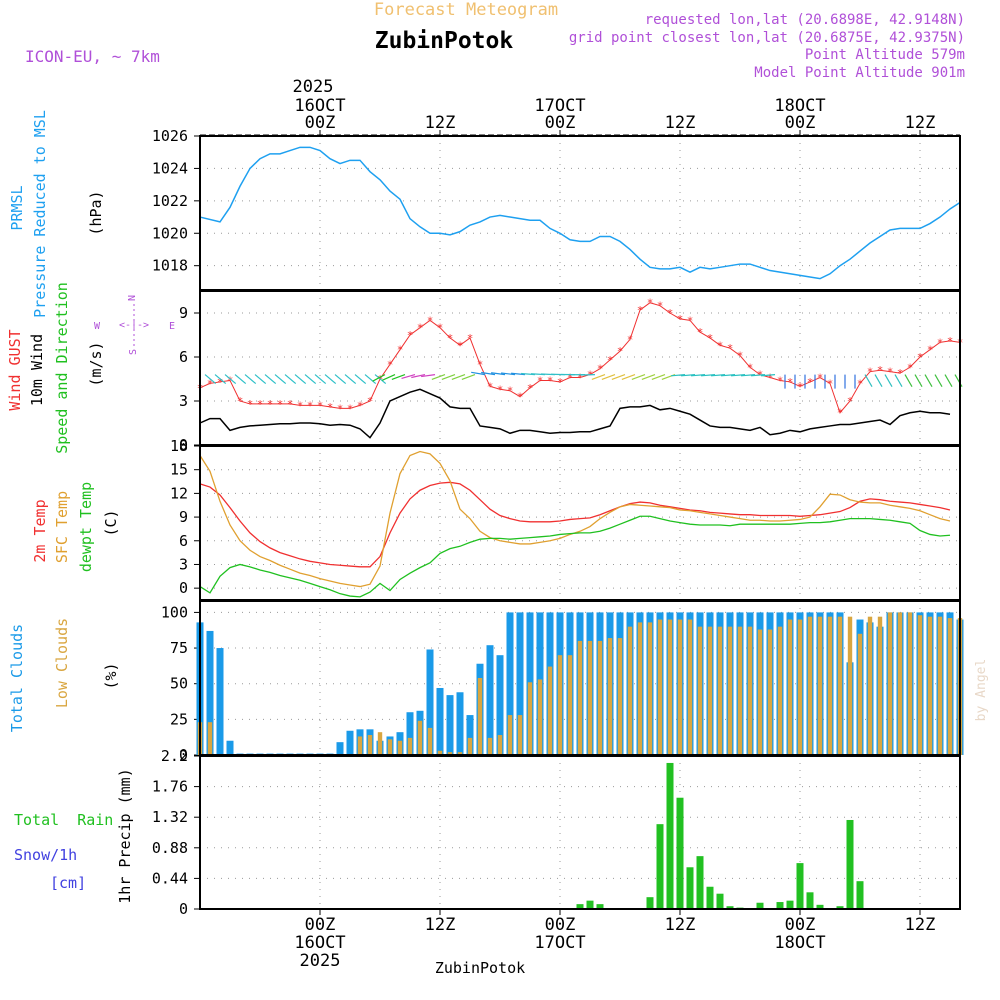  What do you see at coordinates (575, 556) in the screenshot?
I see `temp-dewpt-line` at bounding box center [575, 556].